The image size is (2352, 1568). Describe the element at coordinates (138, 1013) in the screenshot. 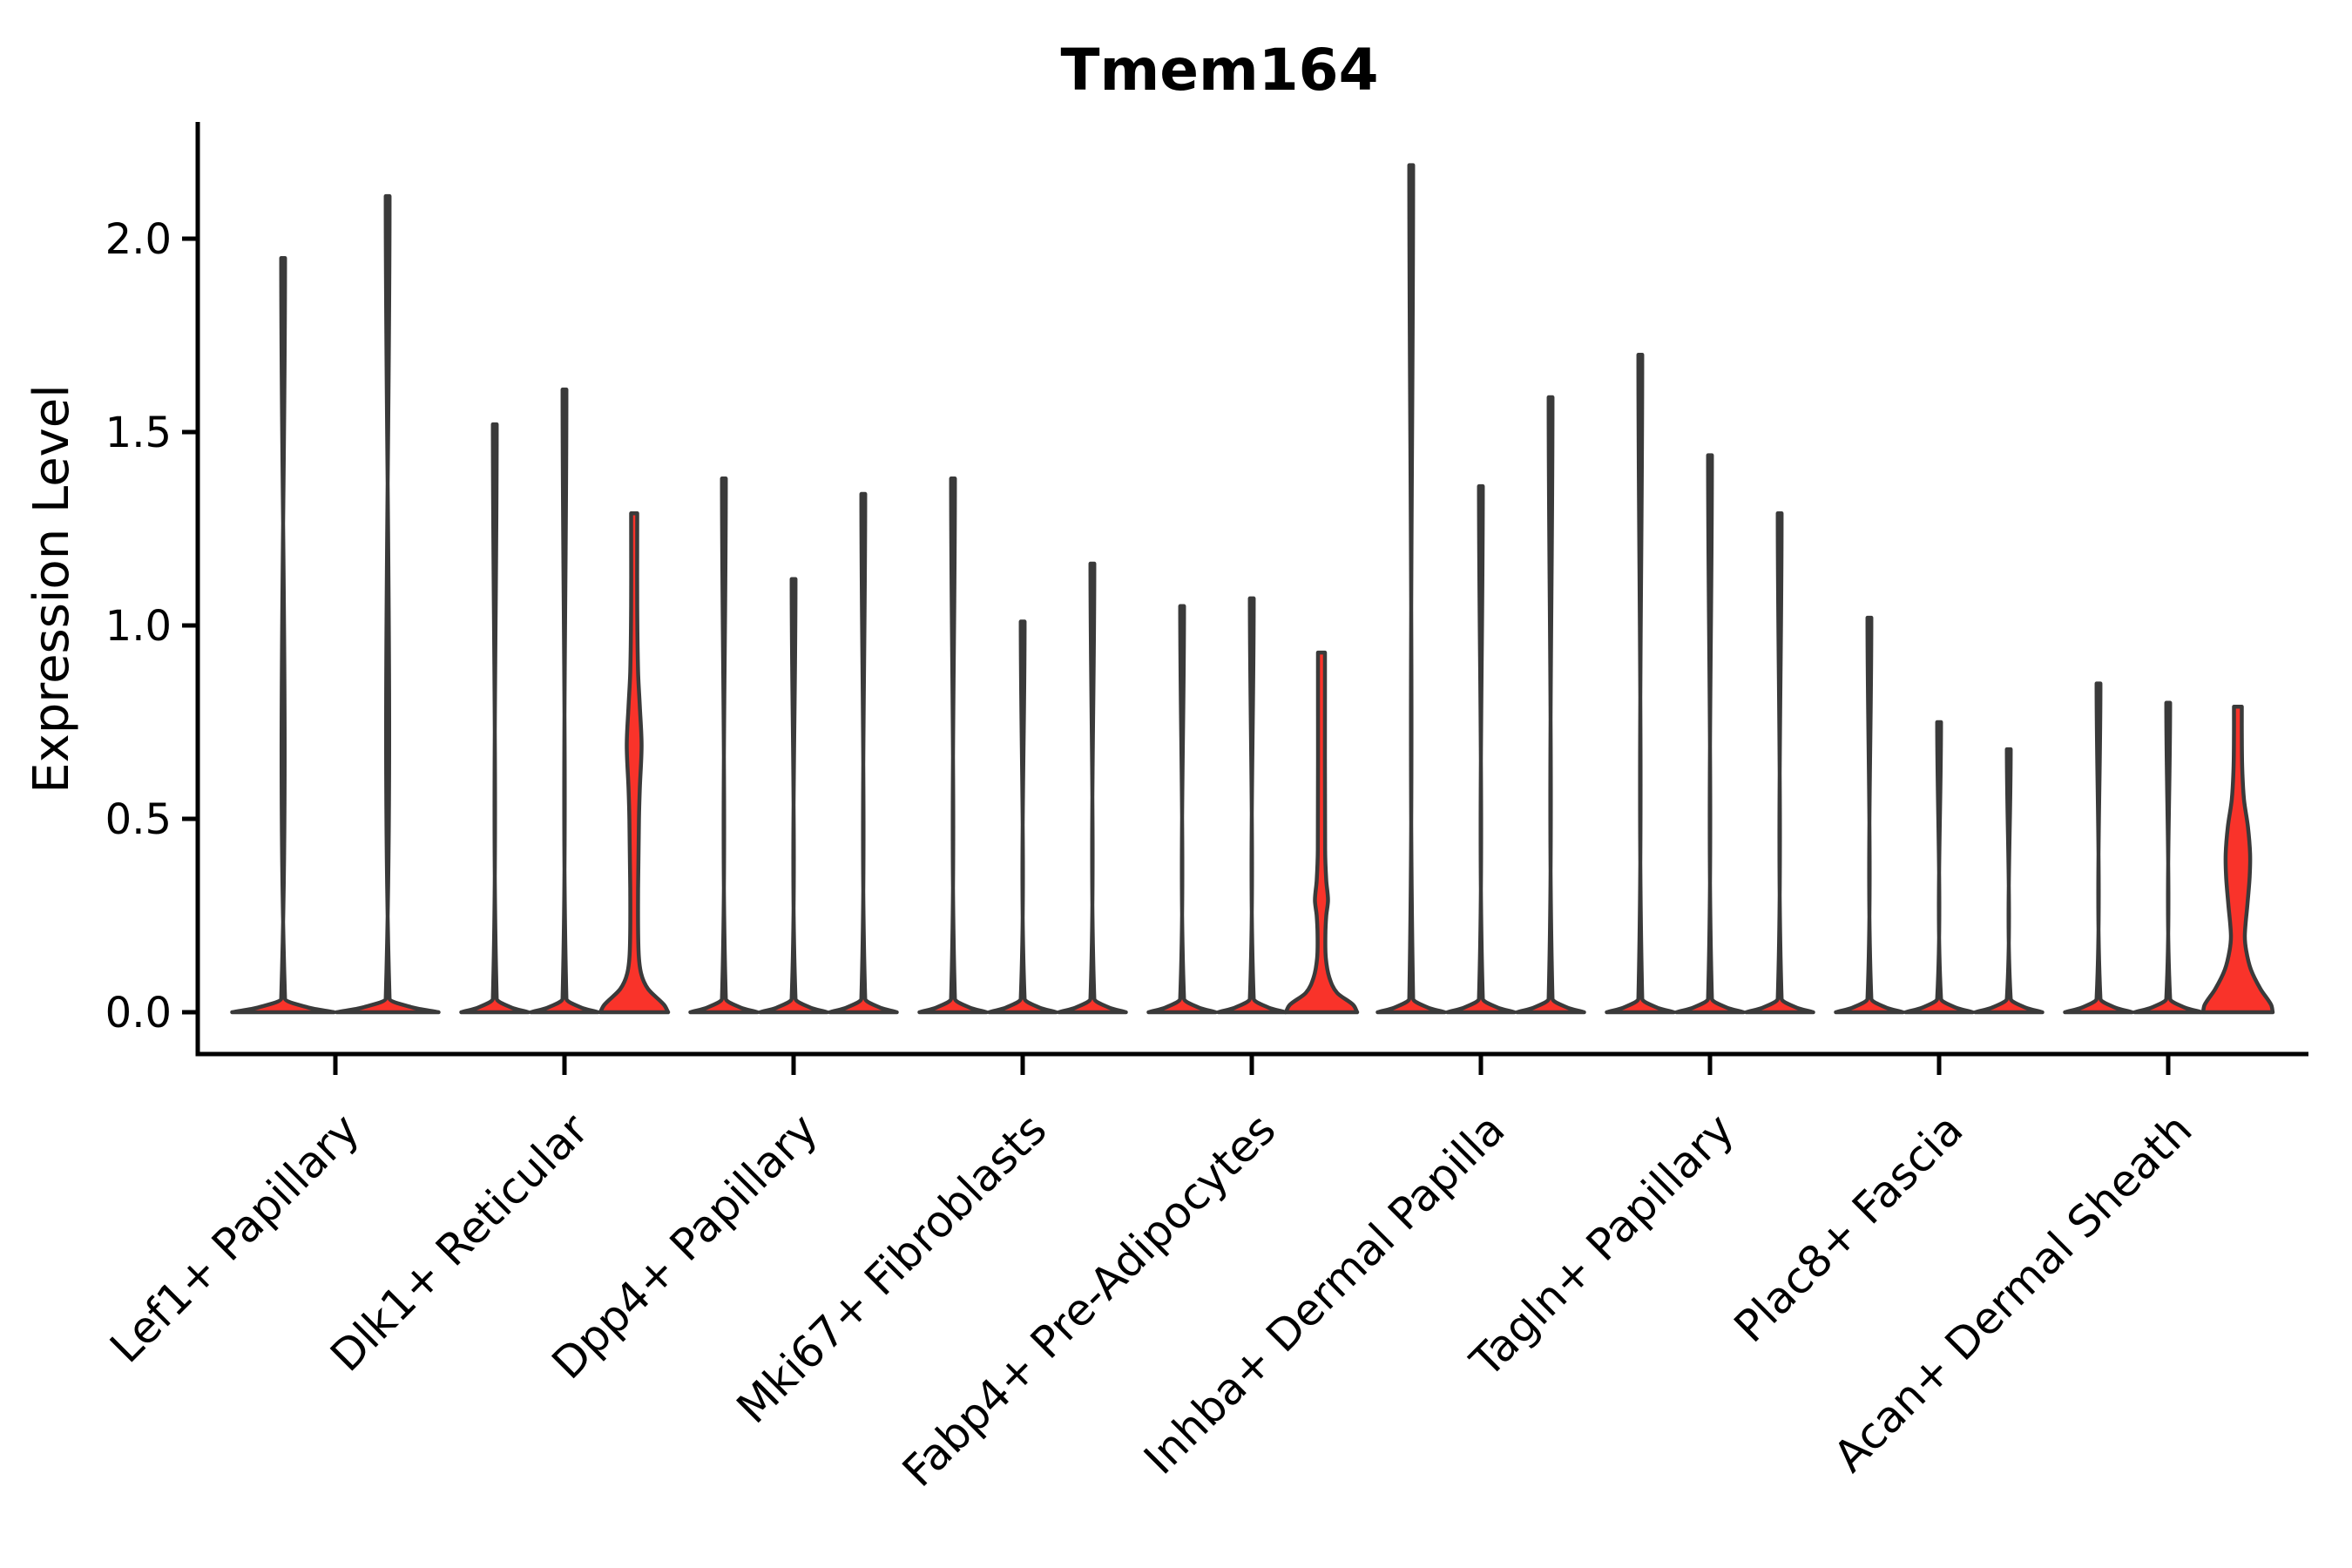

I see `y-tick-label: 0.0` at that location.